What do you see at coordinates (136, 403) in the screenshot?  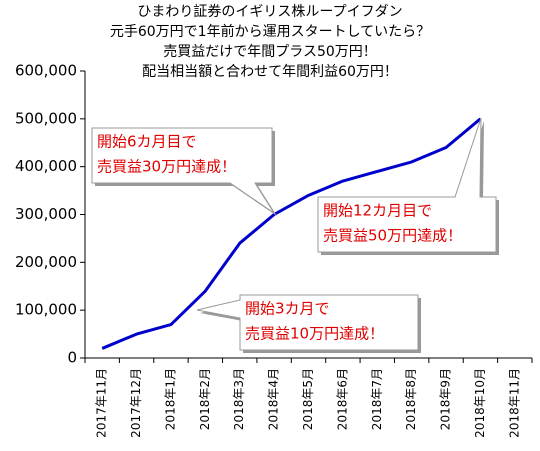 I see `x-tick-label: 2017年12月` at bounding box center [136, 403].